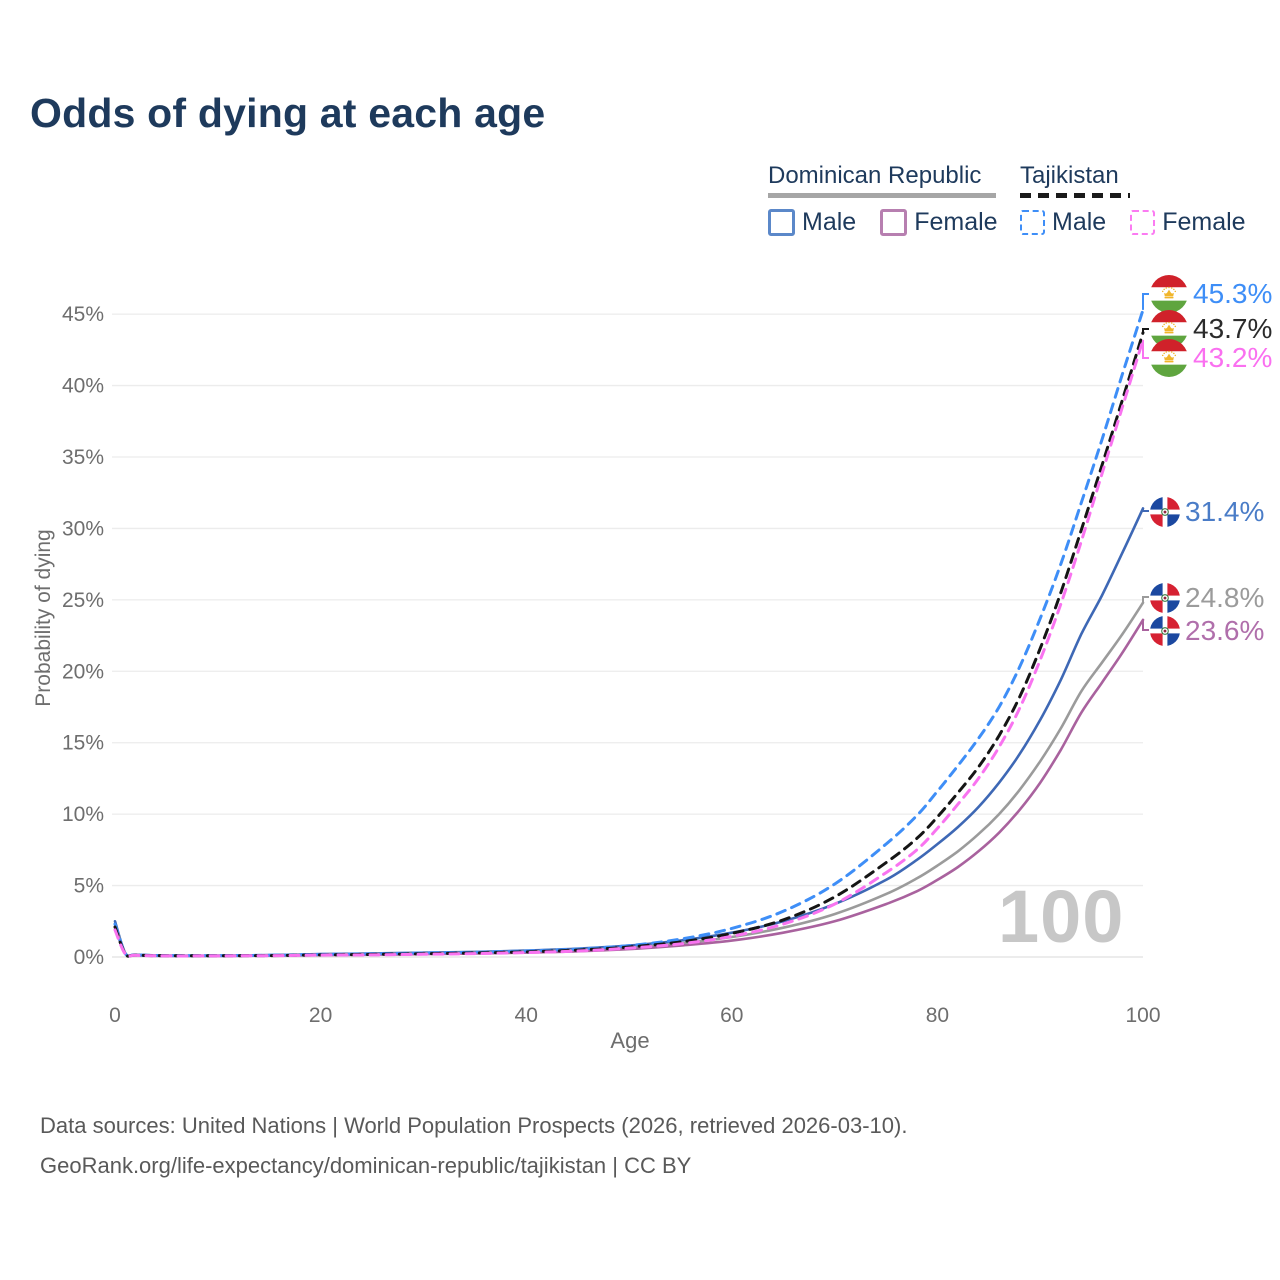 The image size is (1280, 1280). I want to click on end-label-value: 45.3%, so click(1233, 293).